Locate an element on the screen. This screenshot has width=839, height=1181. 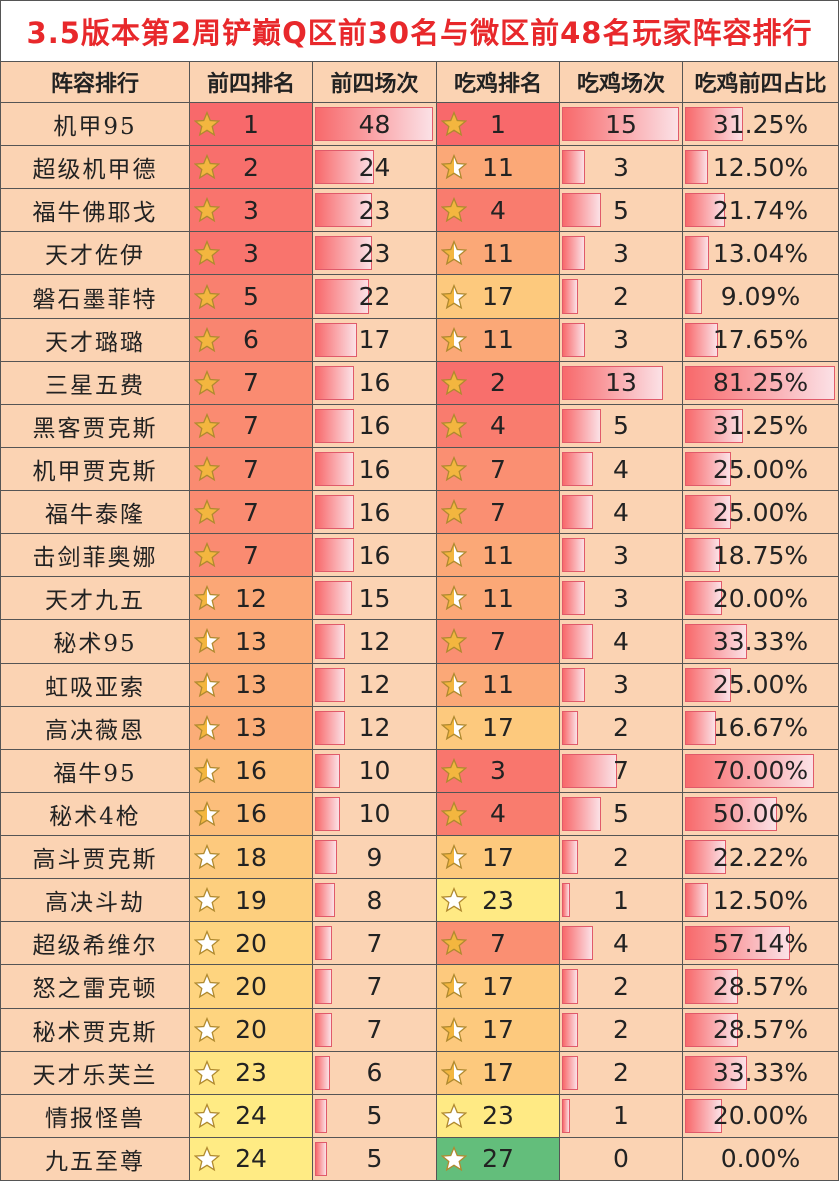
name-cell: 秘术贾克斯 is located at coordinates (95, 1030).